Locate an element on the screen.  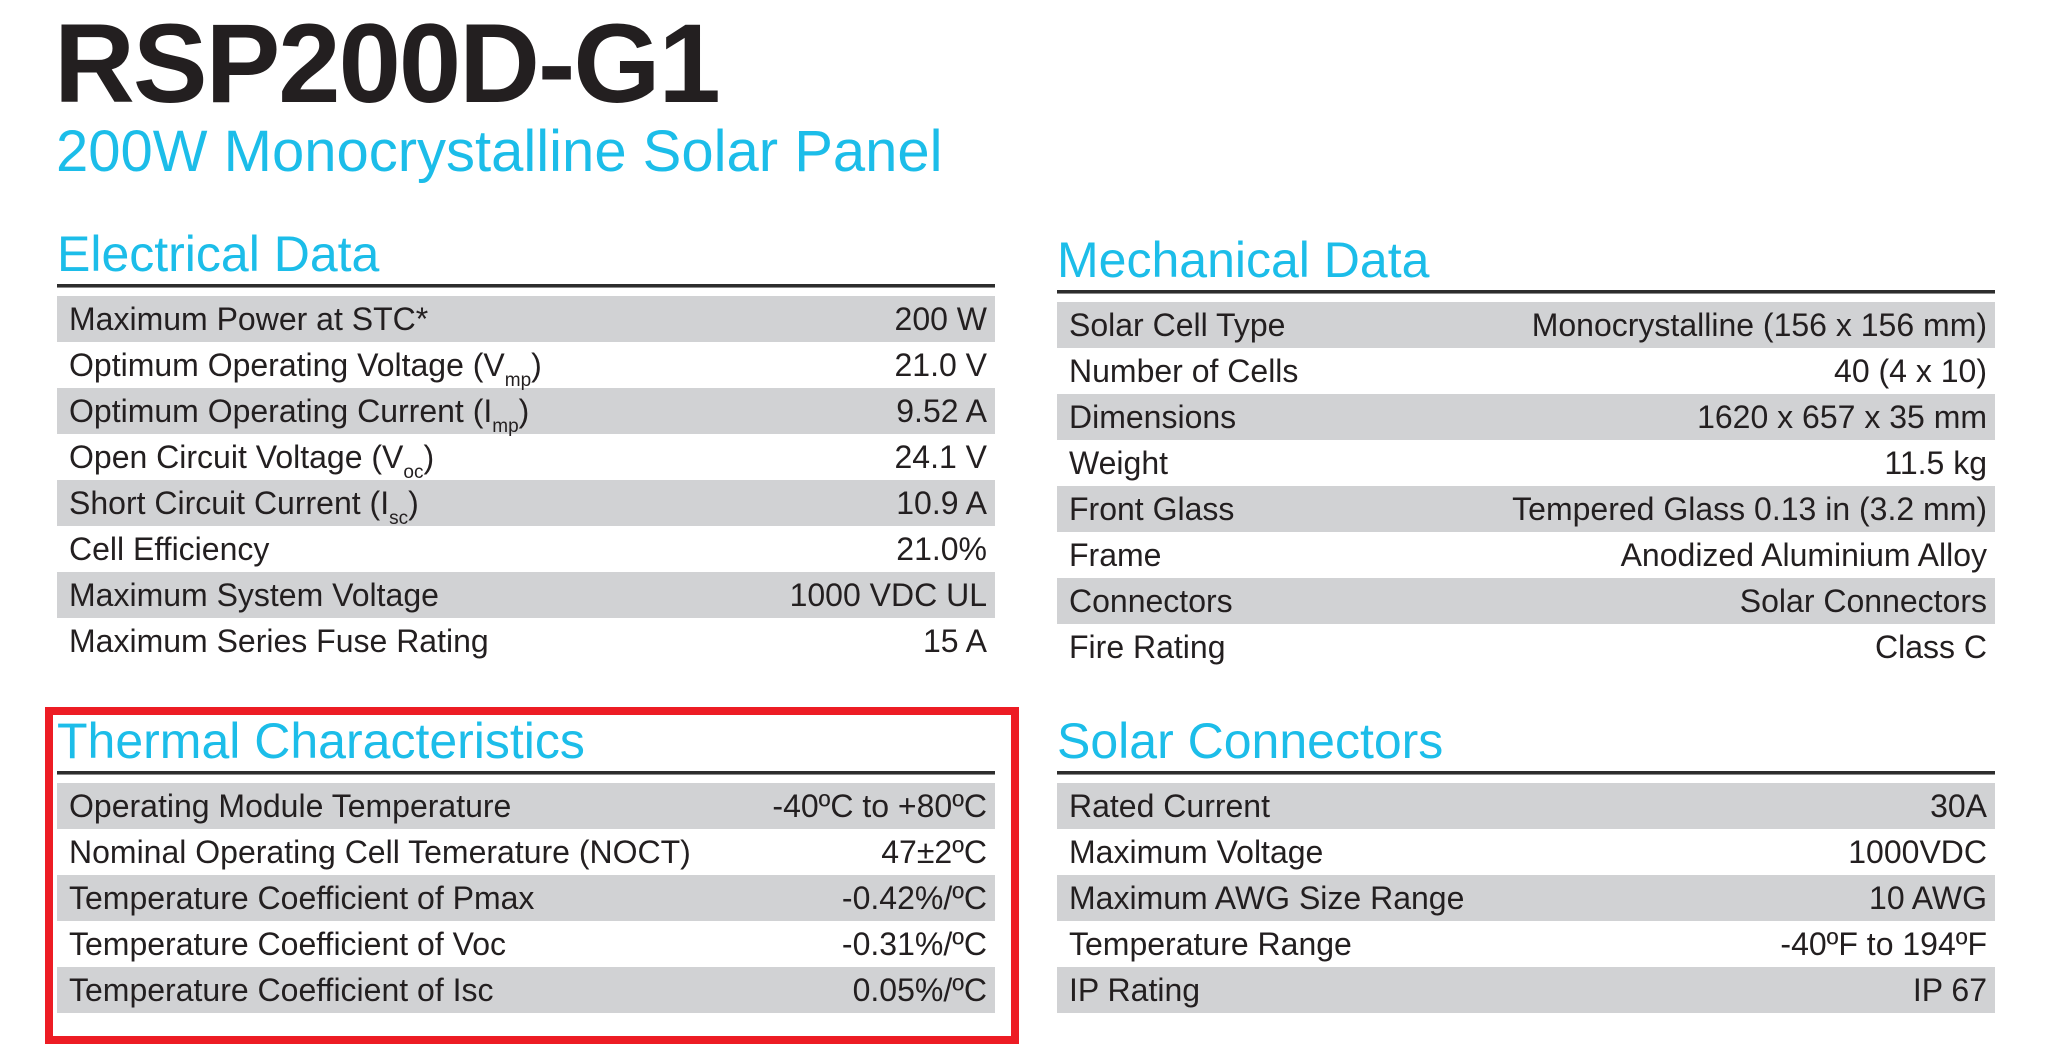
spec-label: Weight is located at coordinates (1119, 462).